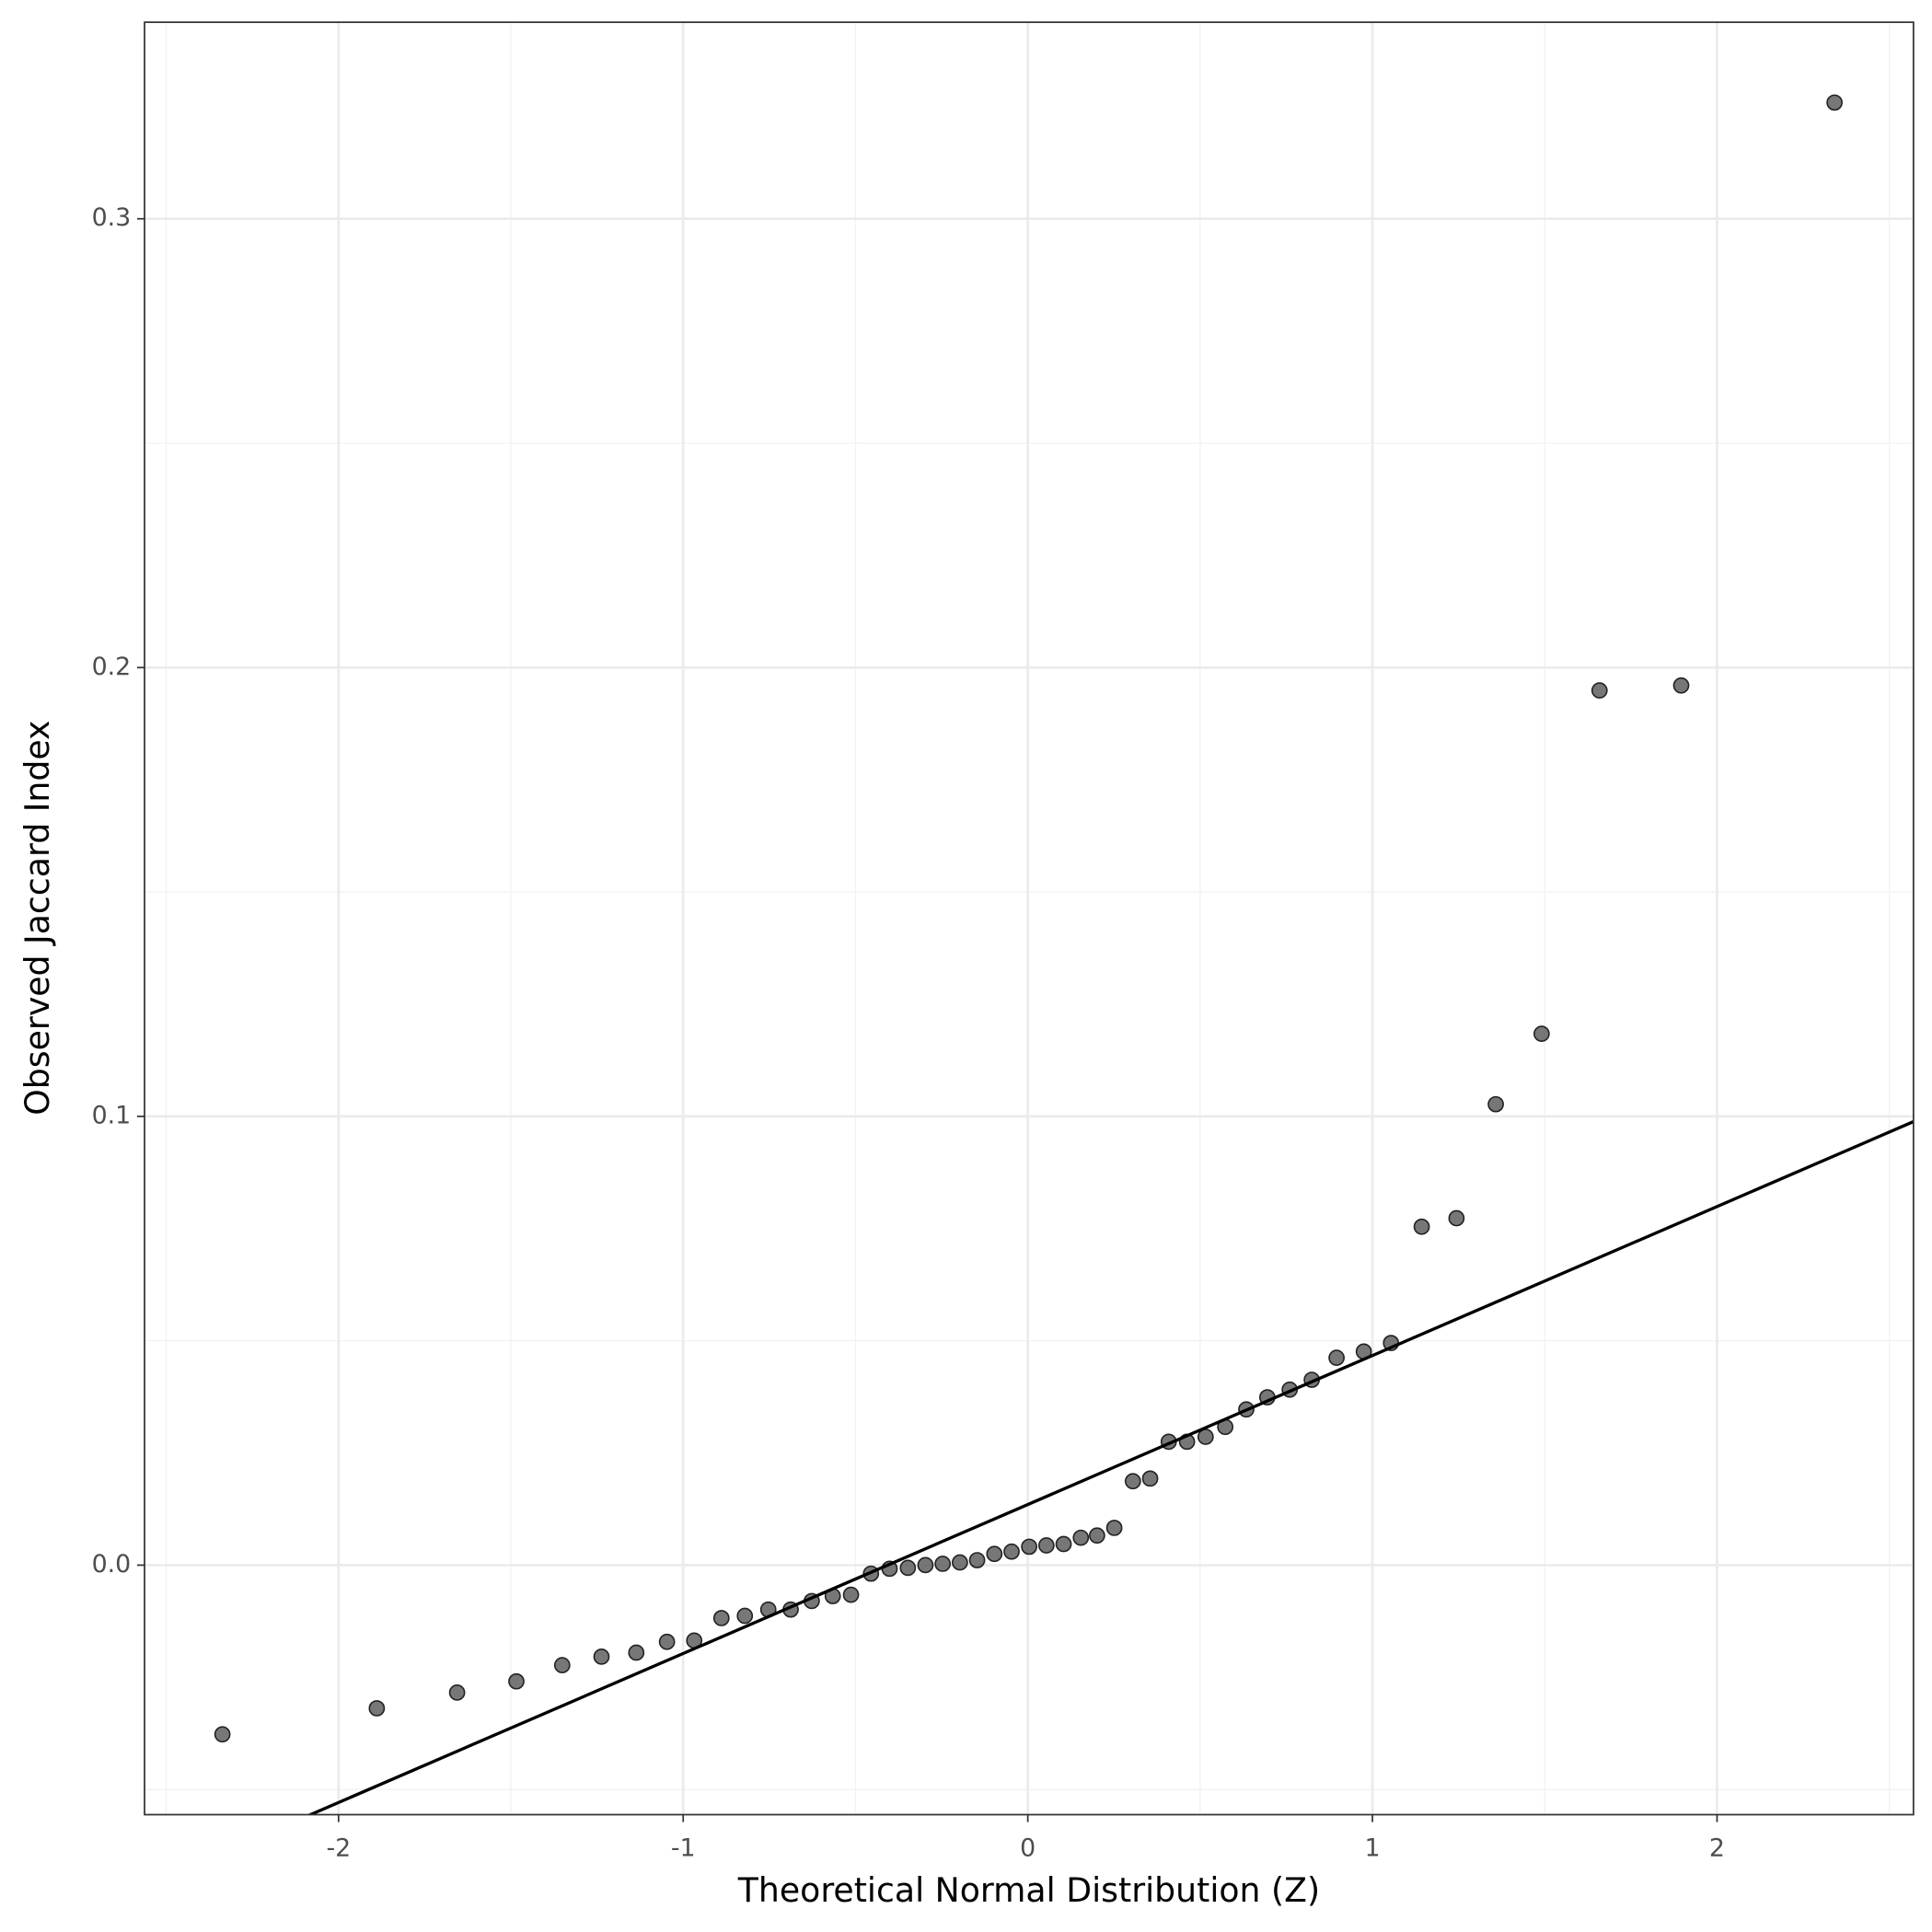 The height and width of the screenshot is (1932, 1932). I want to click on x-tick-label: -1, so click(684, 1849).